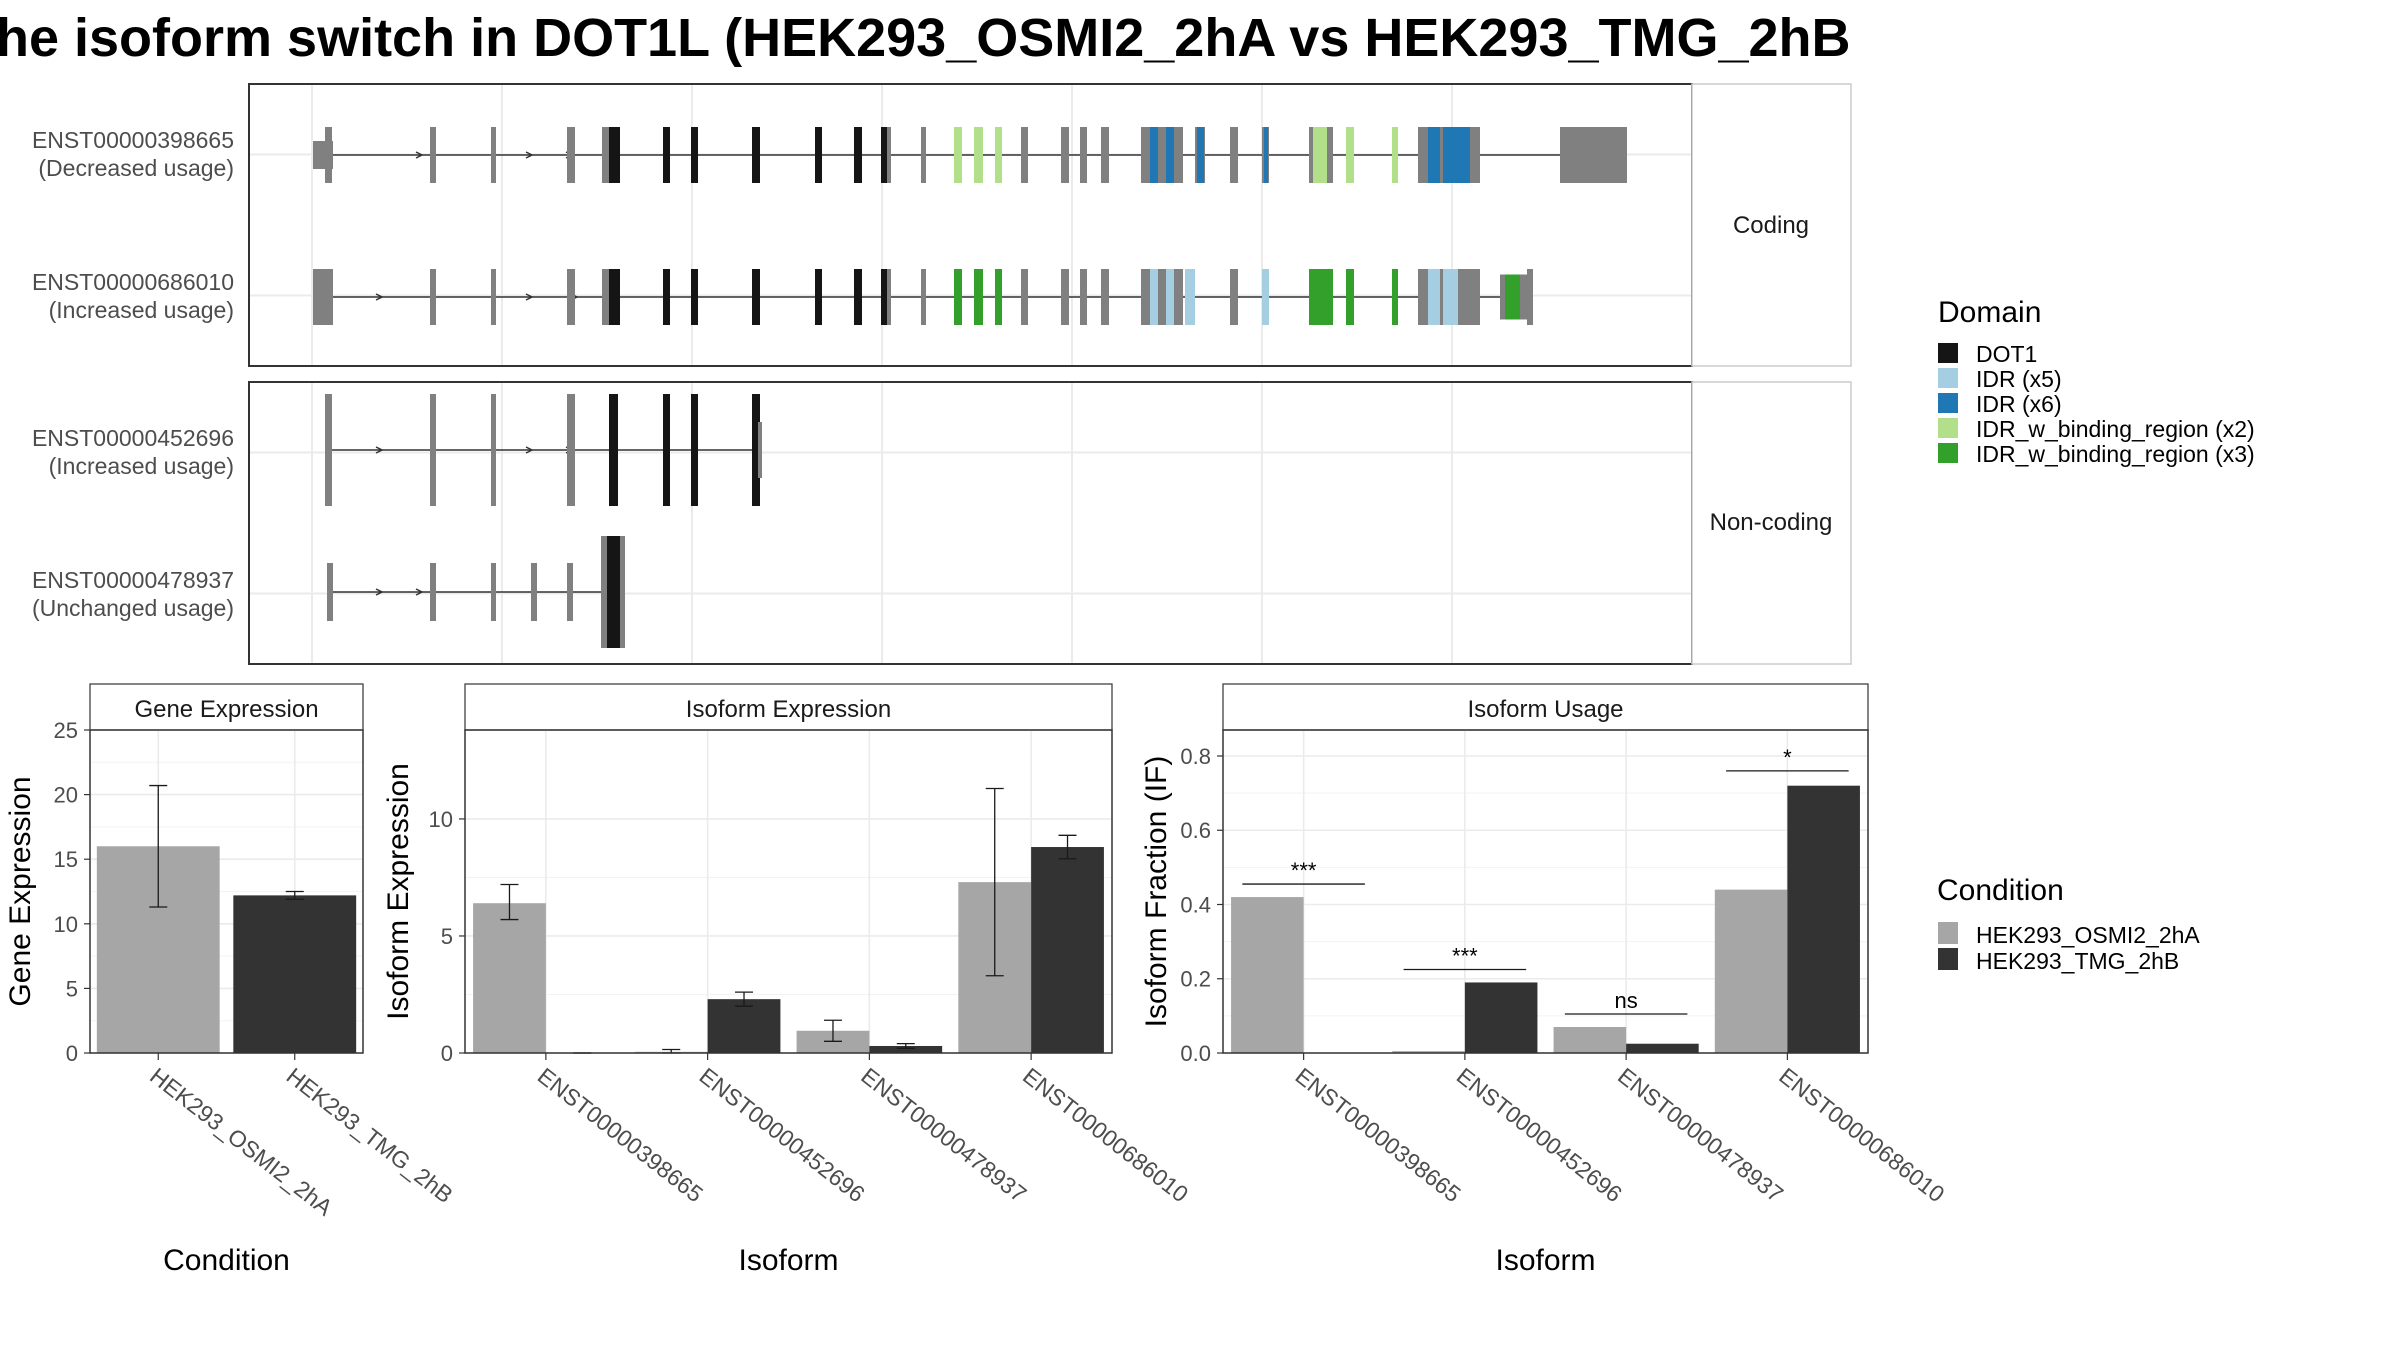 The height and width of the screenshot is (1350, 2400). I want to click on x-axis-title: Isoform, so click(788, 1260).